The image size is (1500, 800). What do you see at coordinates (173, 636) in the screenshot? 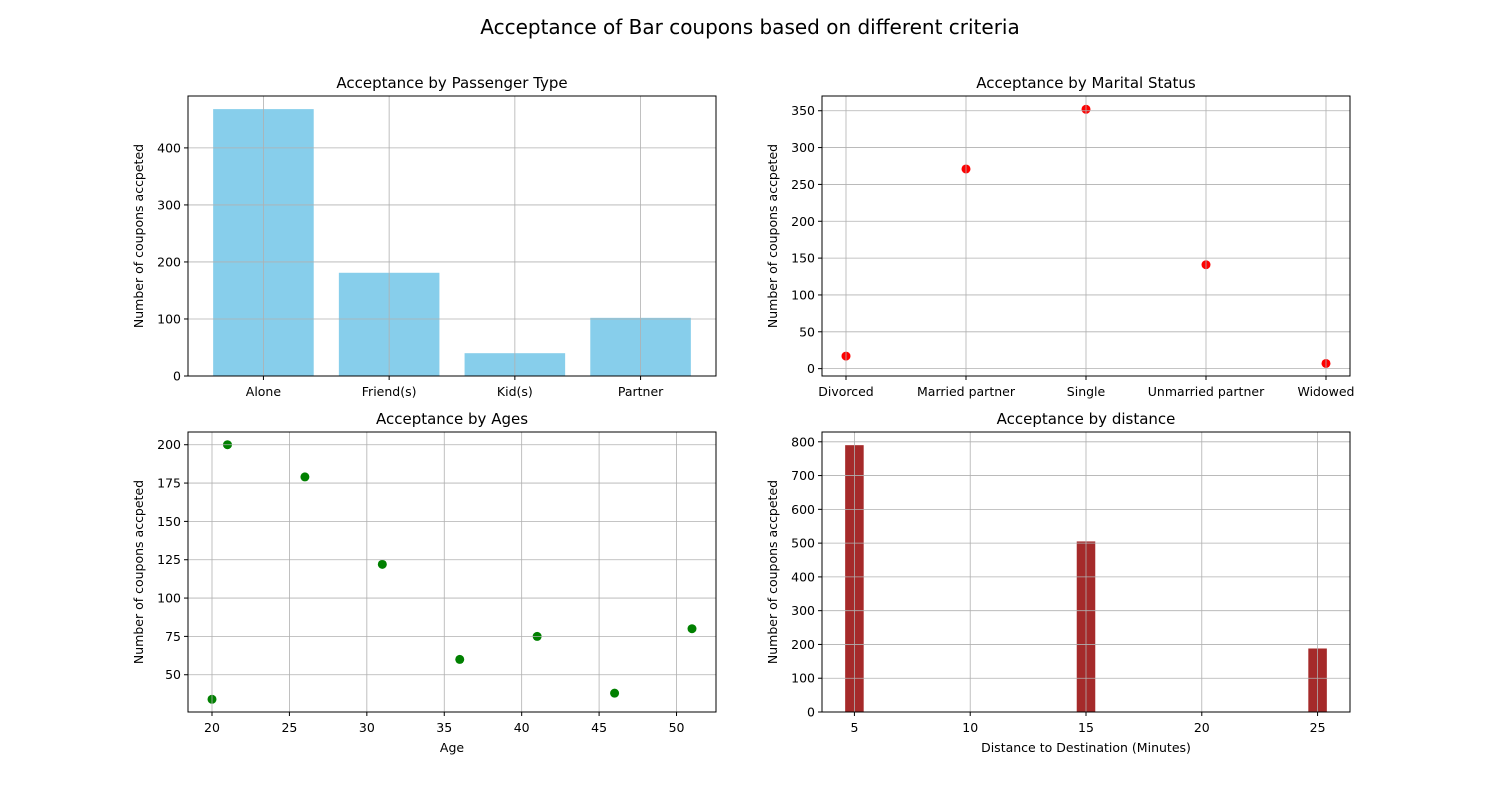
I see `y-tick-label: 75` at bounding box center [173, 636].